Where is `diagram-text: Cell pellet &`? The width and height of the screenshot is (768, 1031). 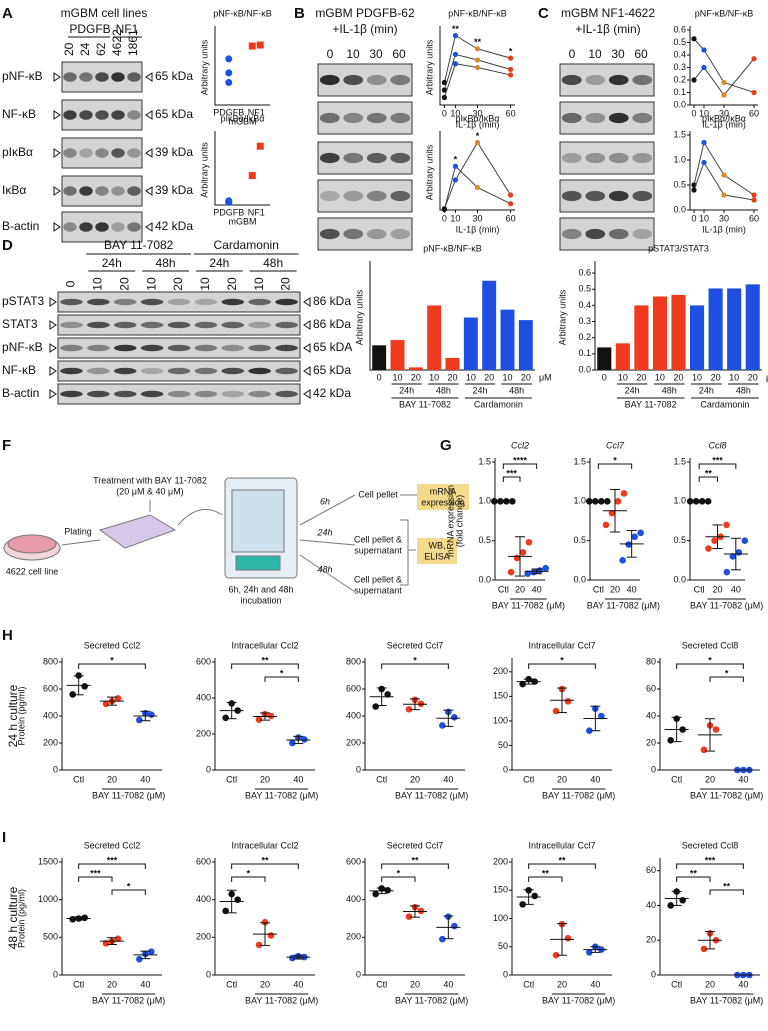 diagram-text: Cell pellet & is located at coordinates (378, 579).